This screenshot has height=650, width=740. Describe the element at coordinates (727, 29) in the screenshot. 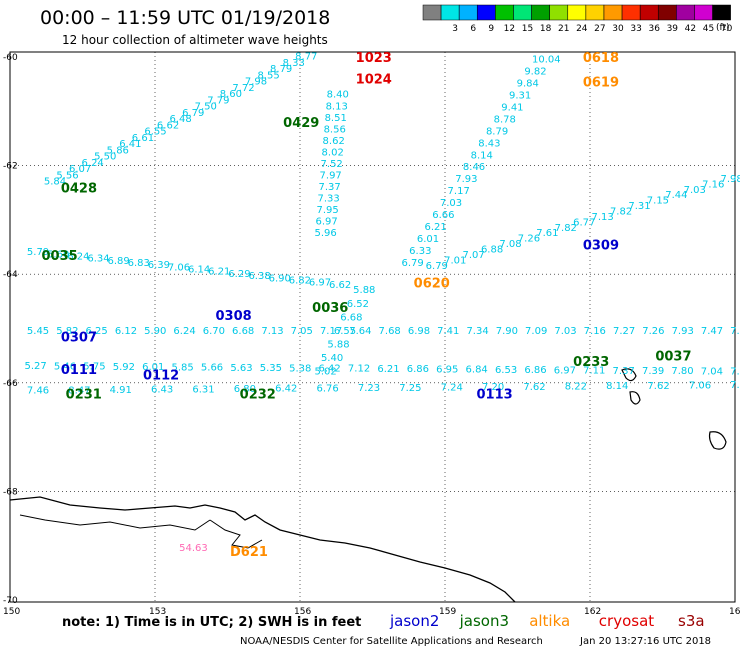

I see `legend-label: 70` at that location.